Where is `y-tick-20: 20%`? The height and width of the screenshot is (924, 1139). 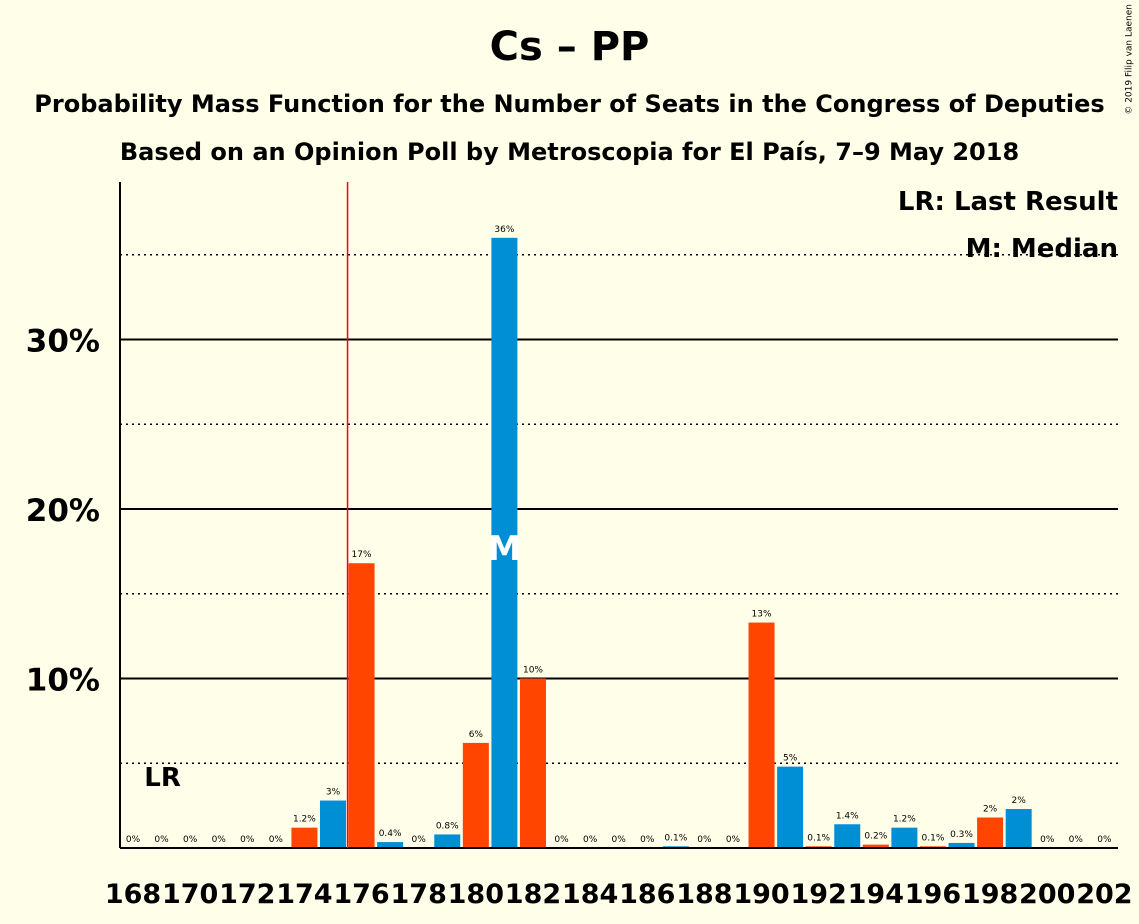 y-tick-20: 20% is located at coordinates (63, 511).